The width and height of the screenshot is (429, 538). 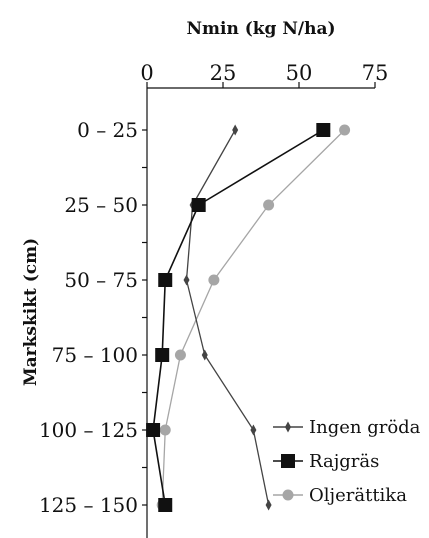 I want to click on y-axis-label: Markskikt (cm), so click(x=31, y=312).